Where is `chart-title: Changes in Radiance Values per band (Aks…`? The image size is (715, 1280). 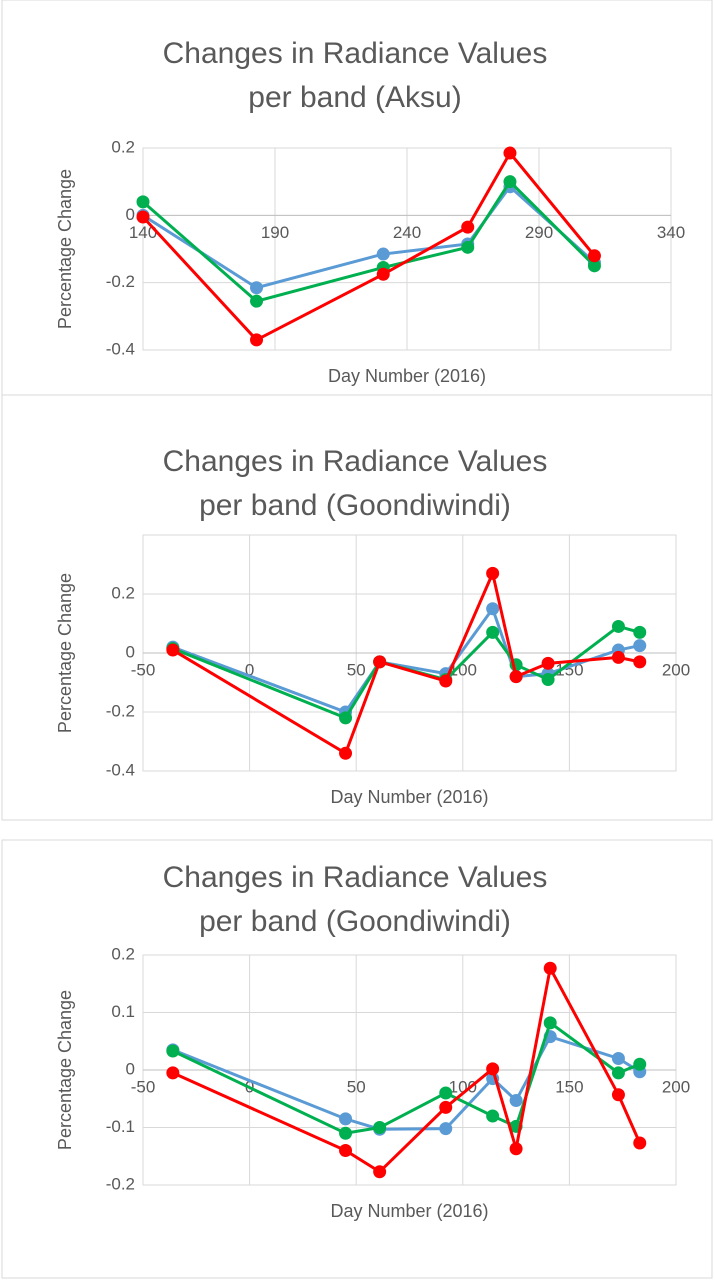 chart-title: Changes in Radiance Values per band (Aks… is located at coordinates (355, 75).